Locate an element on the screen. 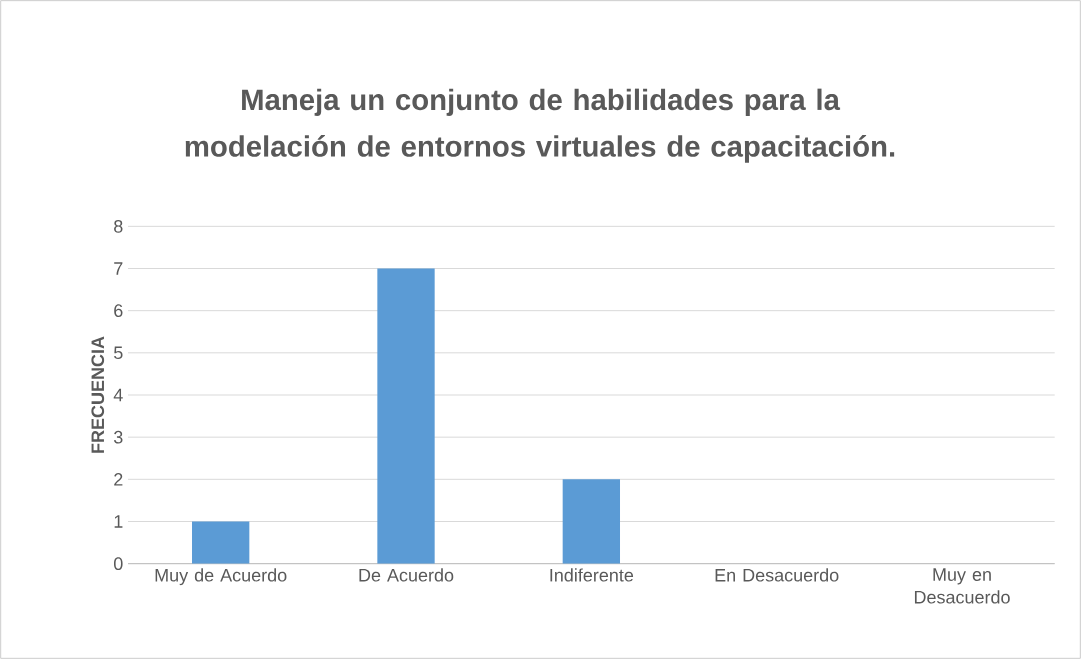 This screenshot has height=659, width=1081. y-tick-label: 8 is located at coordinates (118, 226).